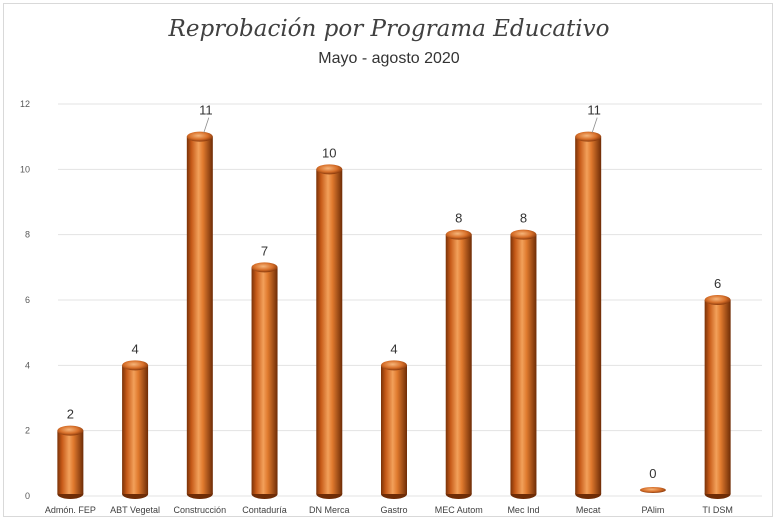 The height and width of the screenshot is (520, 778). What do you see at coordinates (393, 510) in the screenshot?
I see `x-tick-label: Gastro` at bounding box center [393, 510].